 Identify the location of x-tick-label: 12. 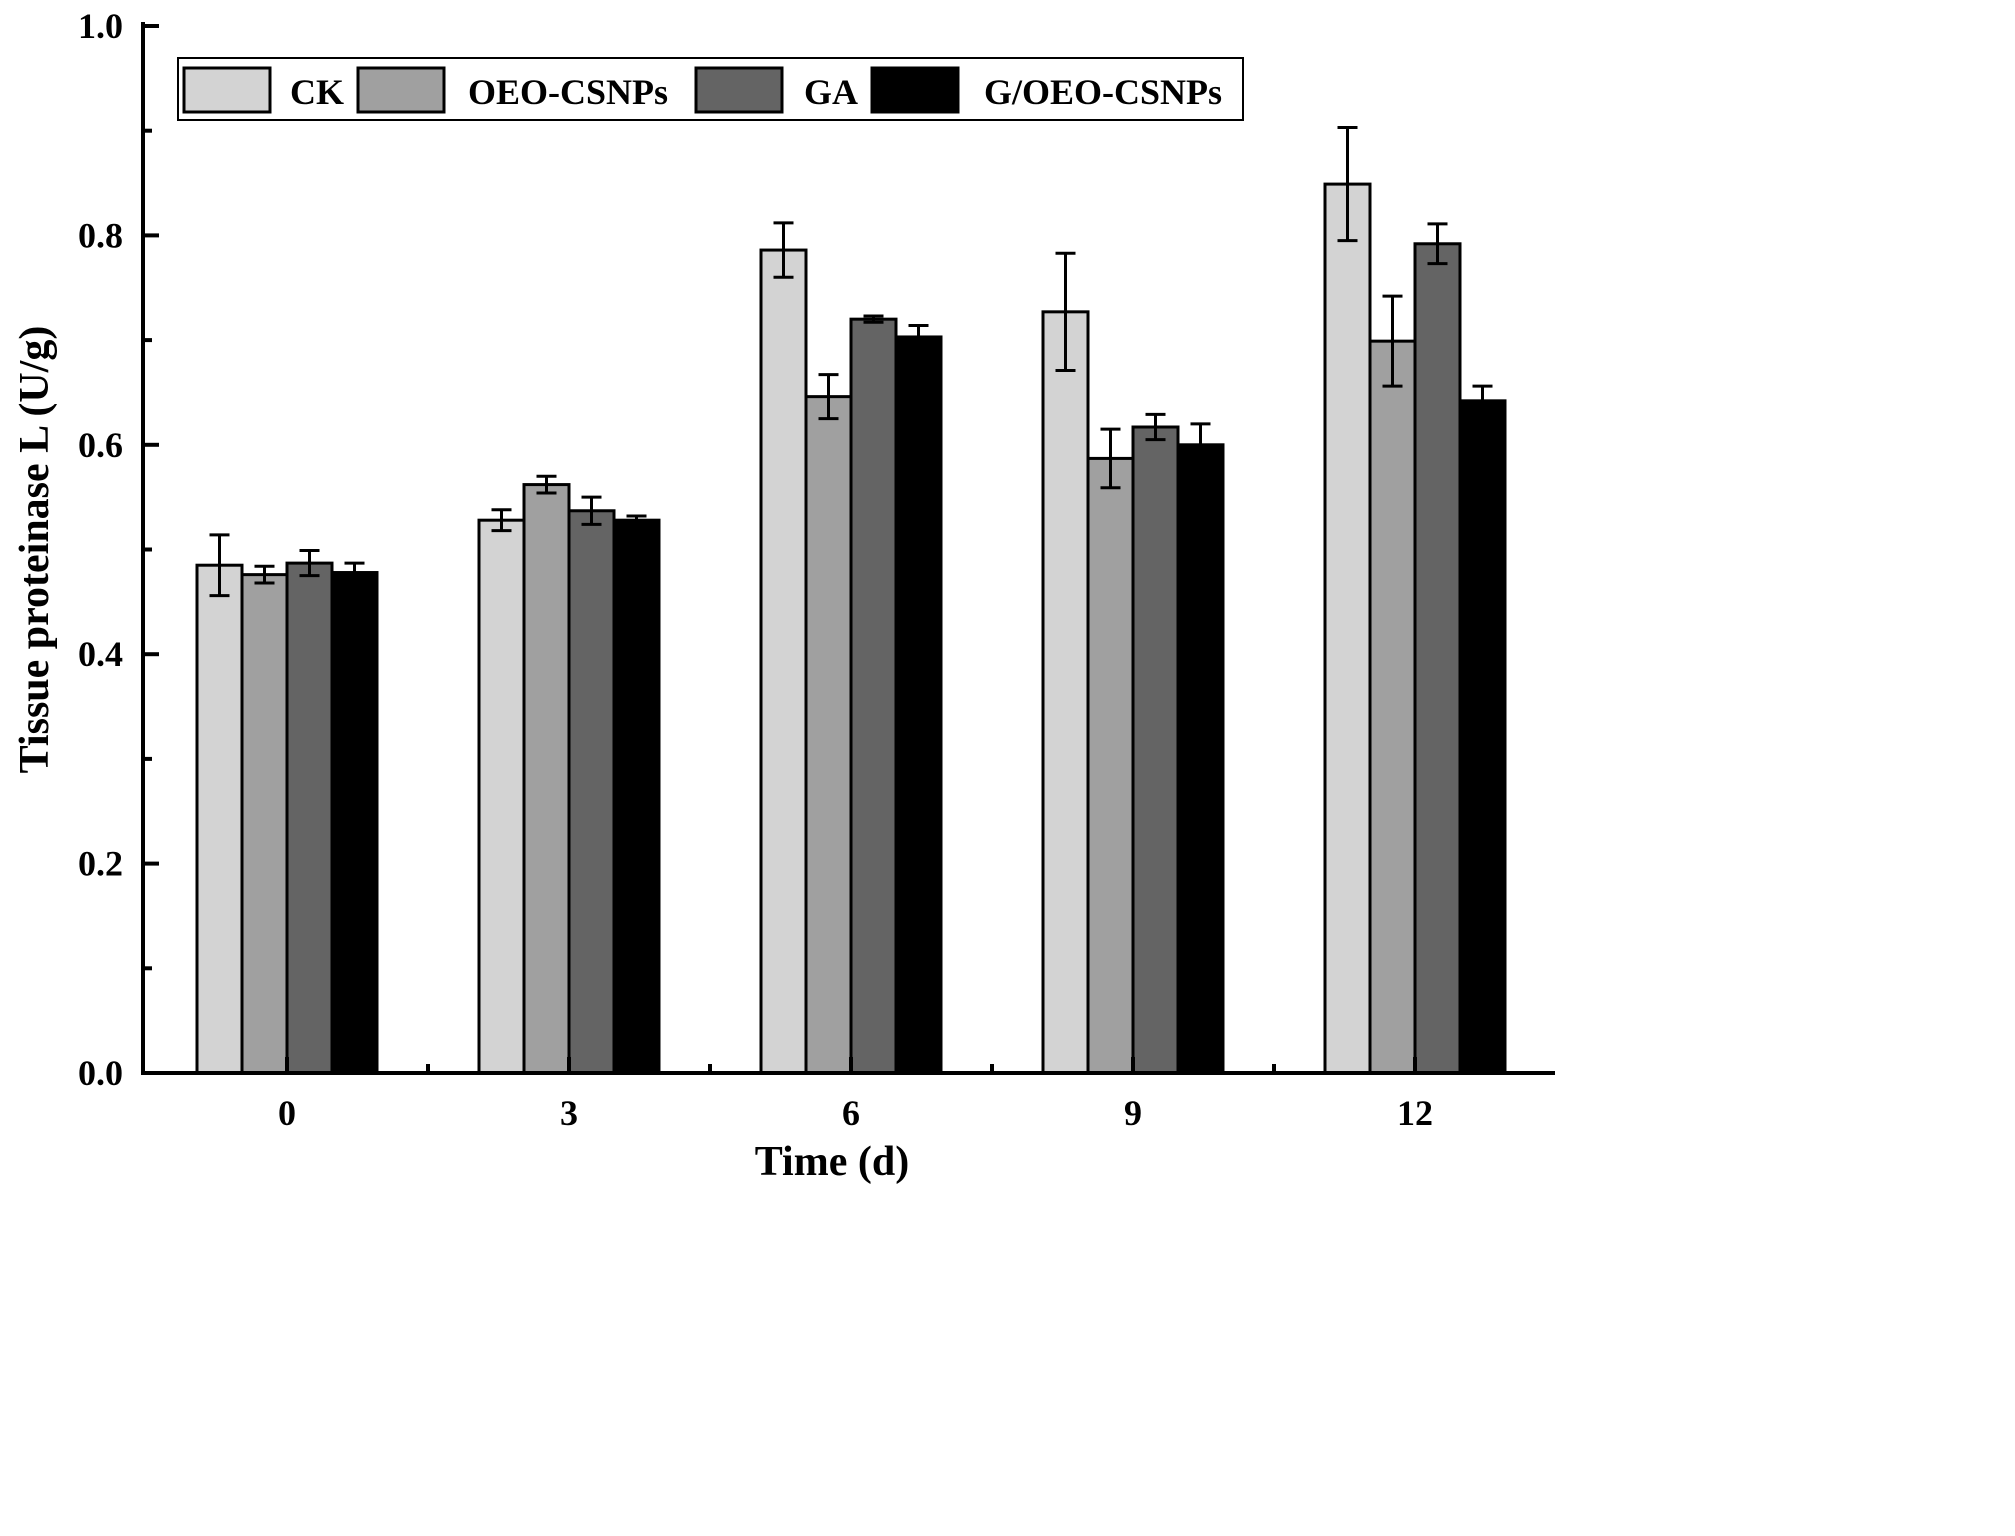
(1415, 1113).